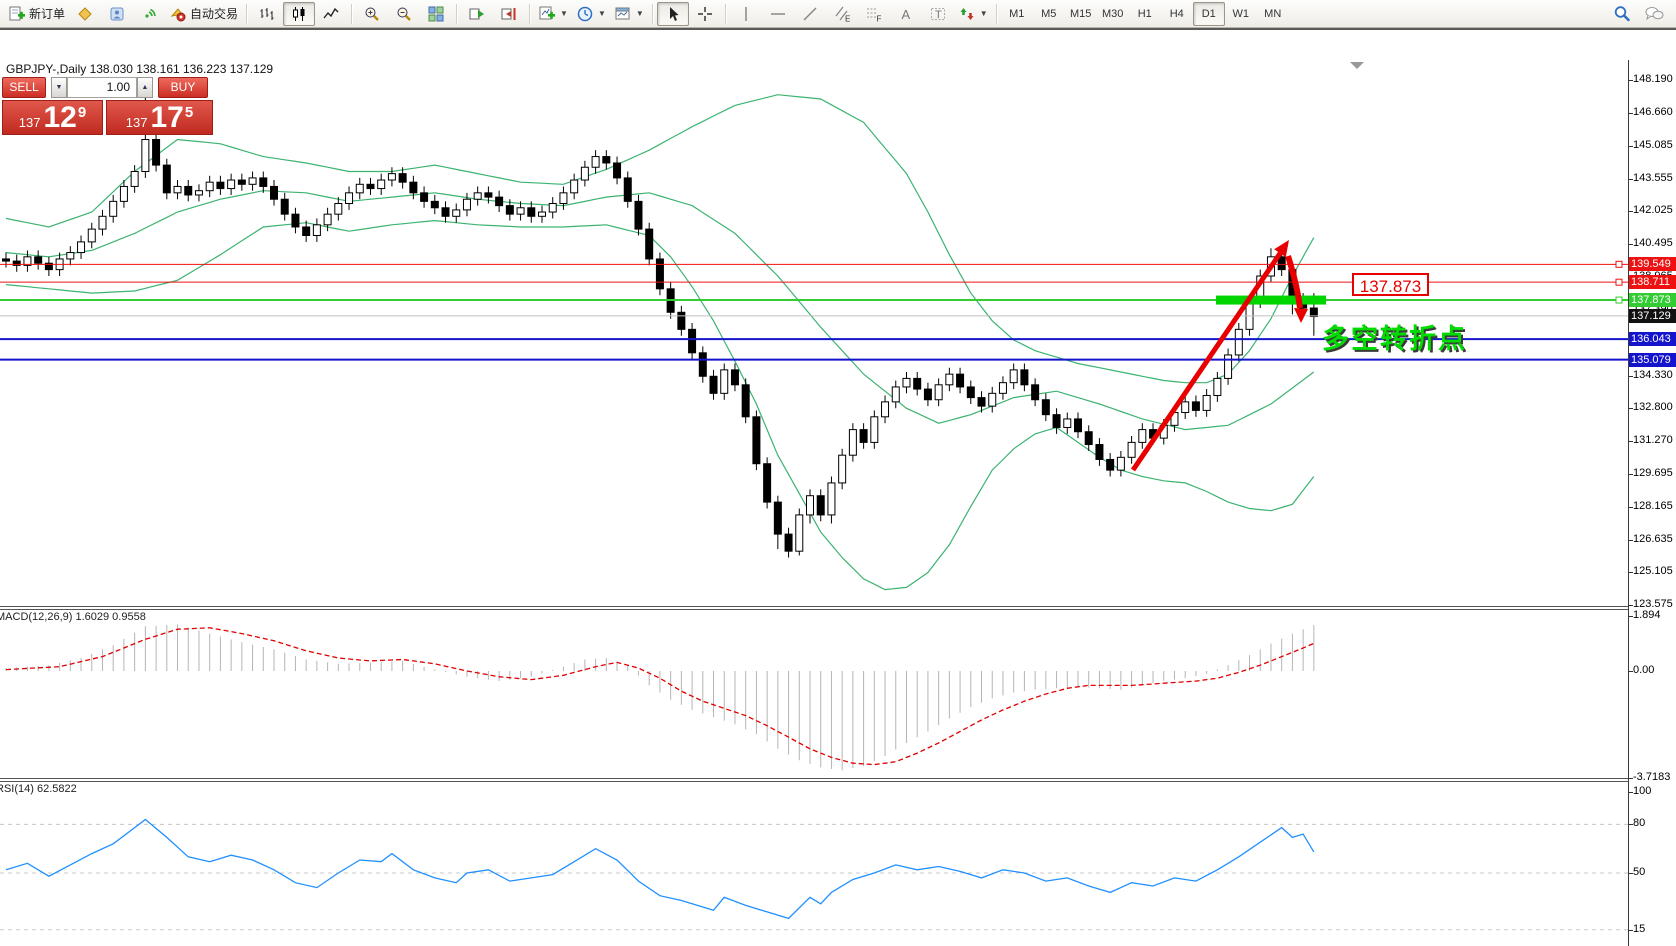  I want to click on chart-shift-button, so click(509, 14).